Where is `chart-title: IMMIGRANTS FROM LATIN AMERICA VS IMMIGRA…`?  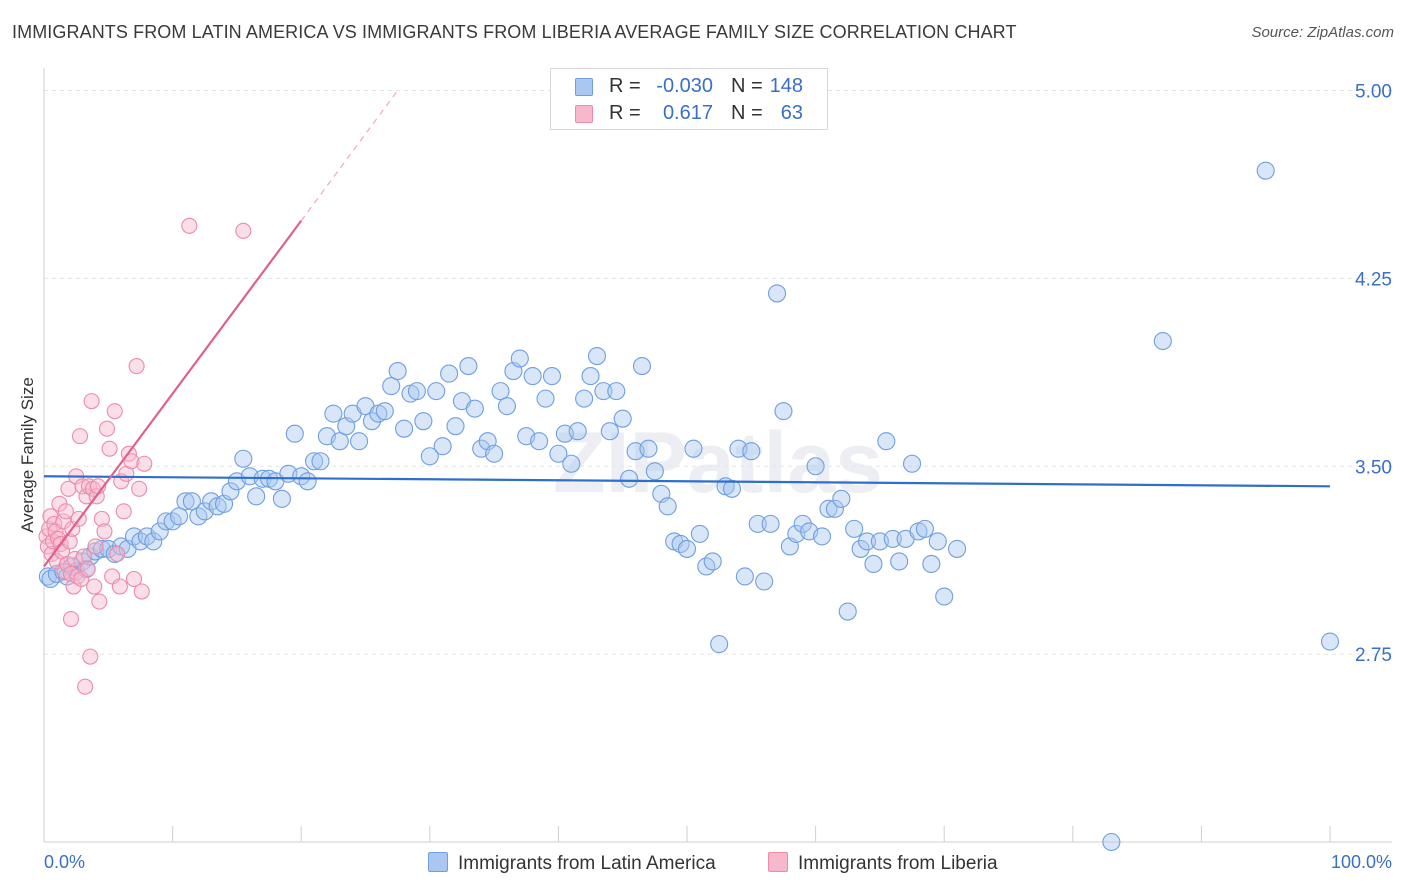 chart-title: IMMIGRANTS FROM LATIN AMERICA VS IMMIGRA… is located at coordinates (514, 32).